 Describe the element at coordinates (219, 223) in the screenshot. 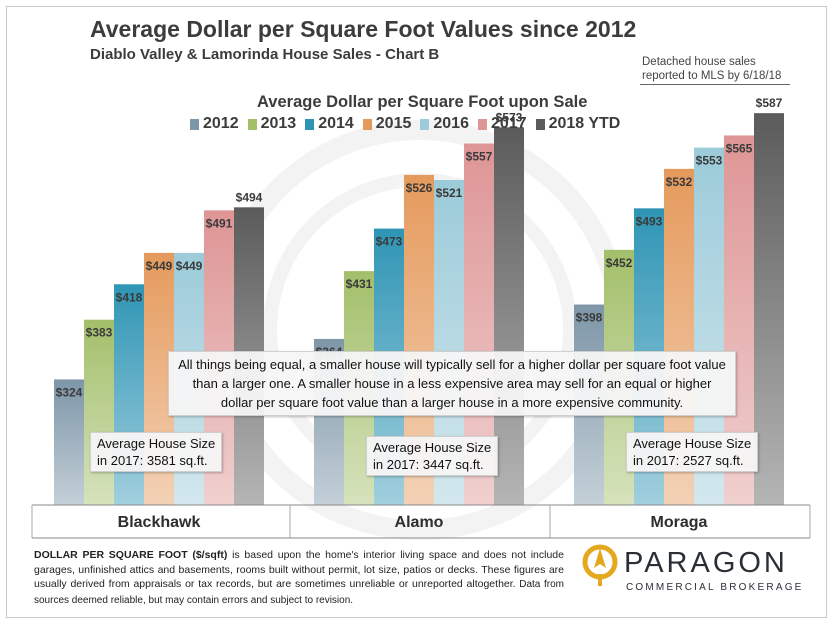

I see `bar-value-label: $491` at that location.